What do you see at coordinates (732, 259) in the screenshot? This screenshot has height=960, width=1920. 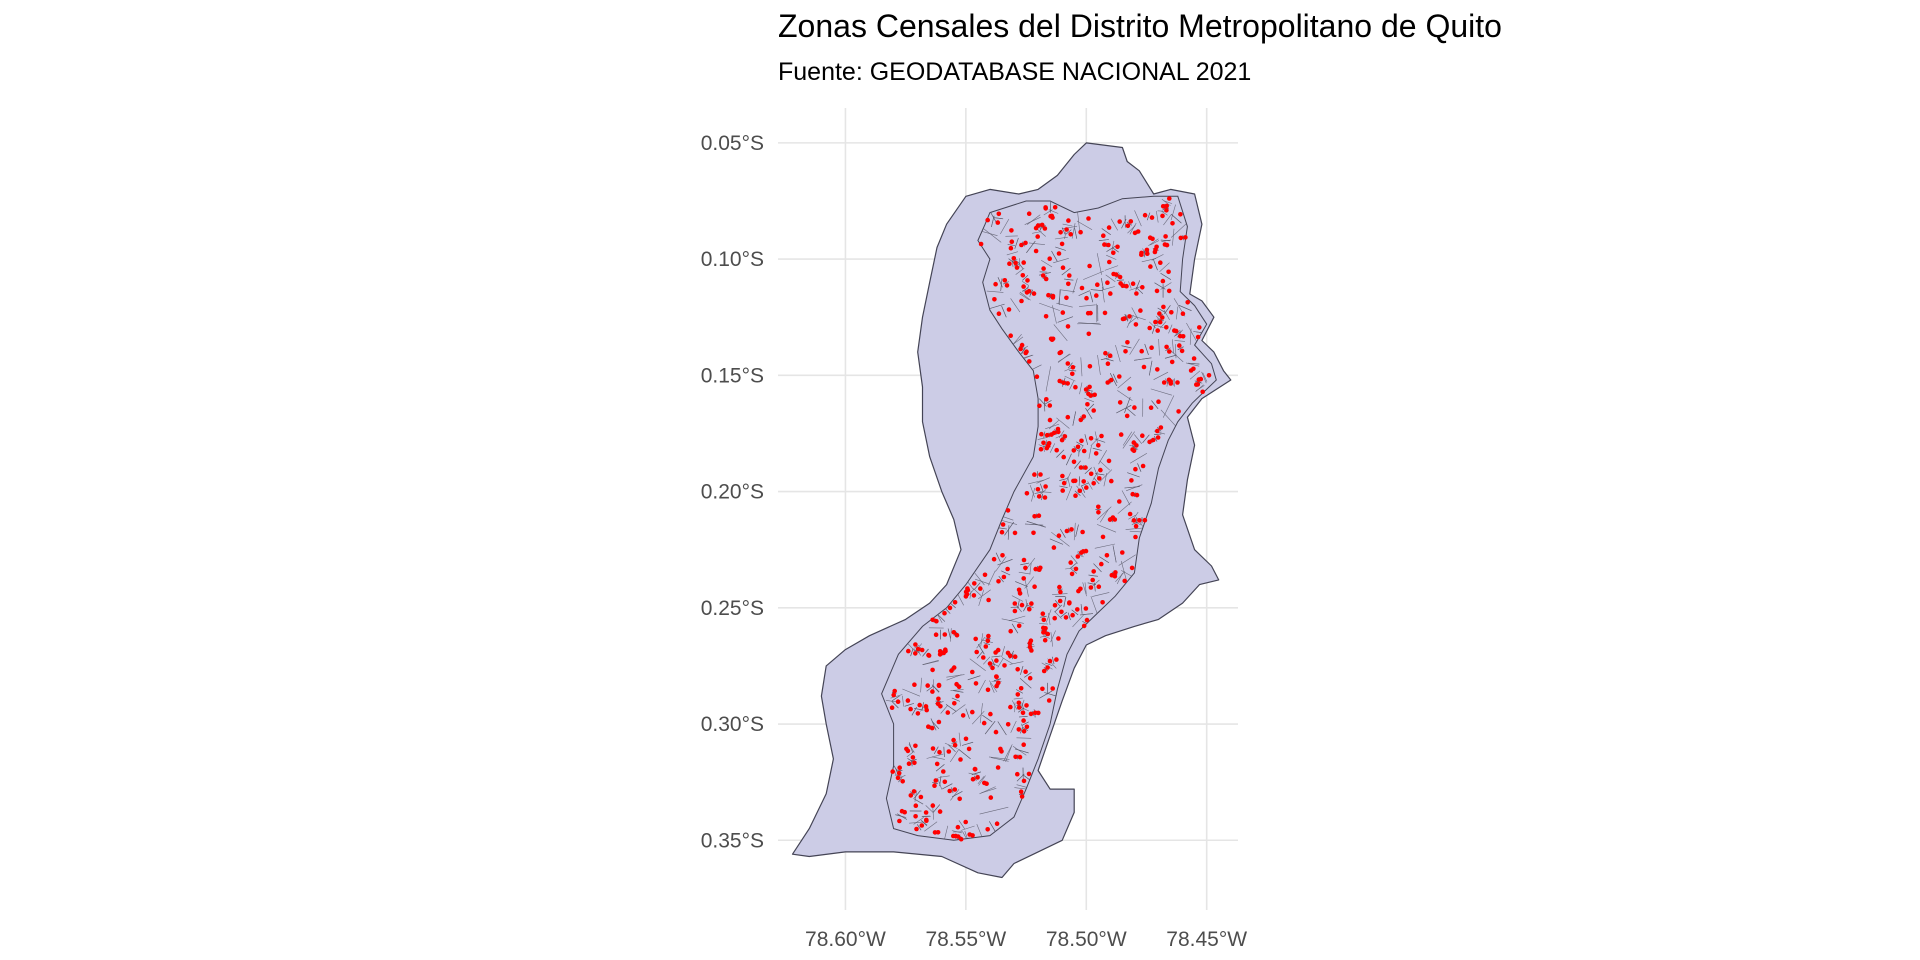 I see `y-tick-label: 0.10°S` at bounding box center [732, 259].